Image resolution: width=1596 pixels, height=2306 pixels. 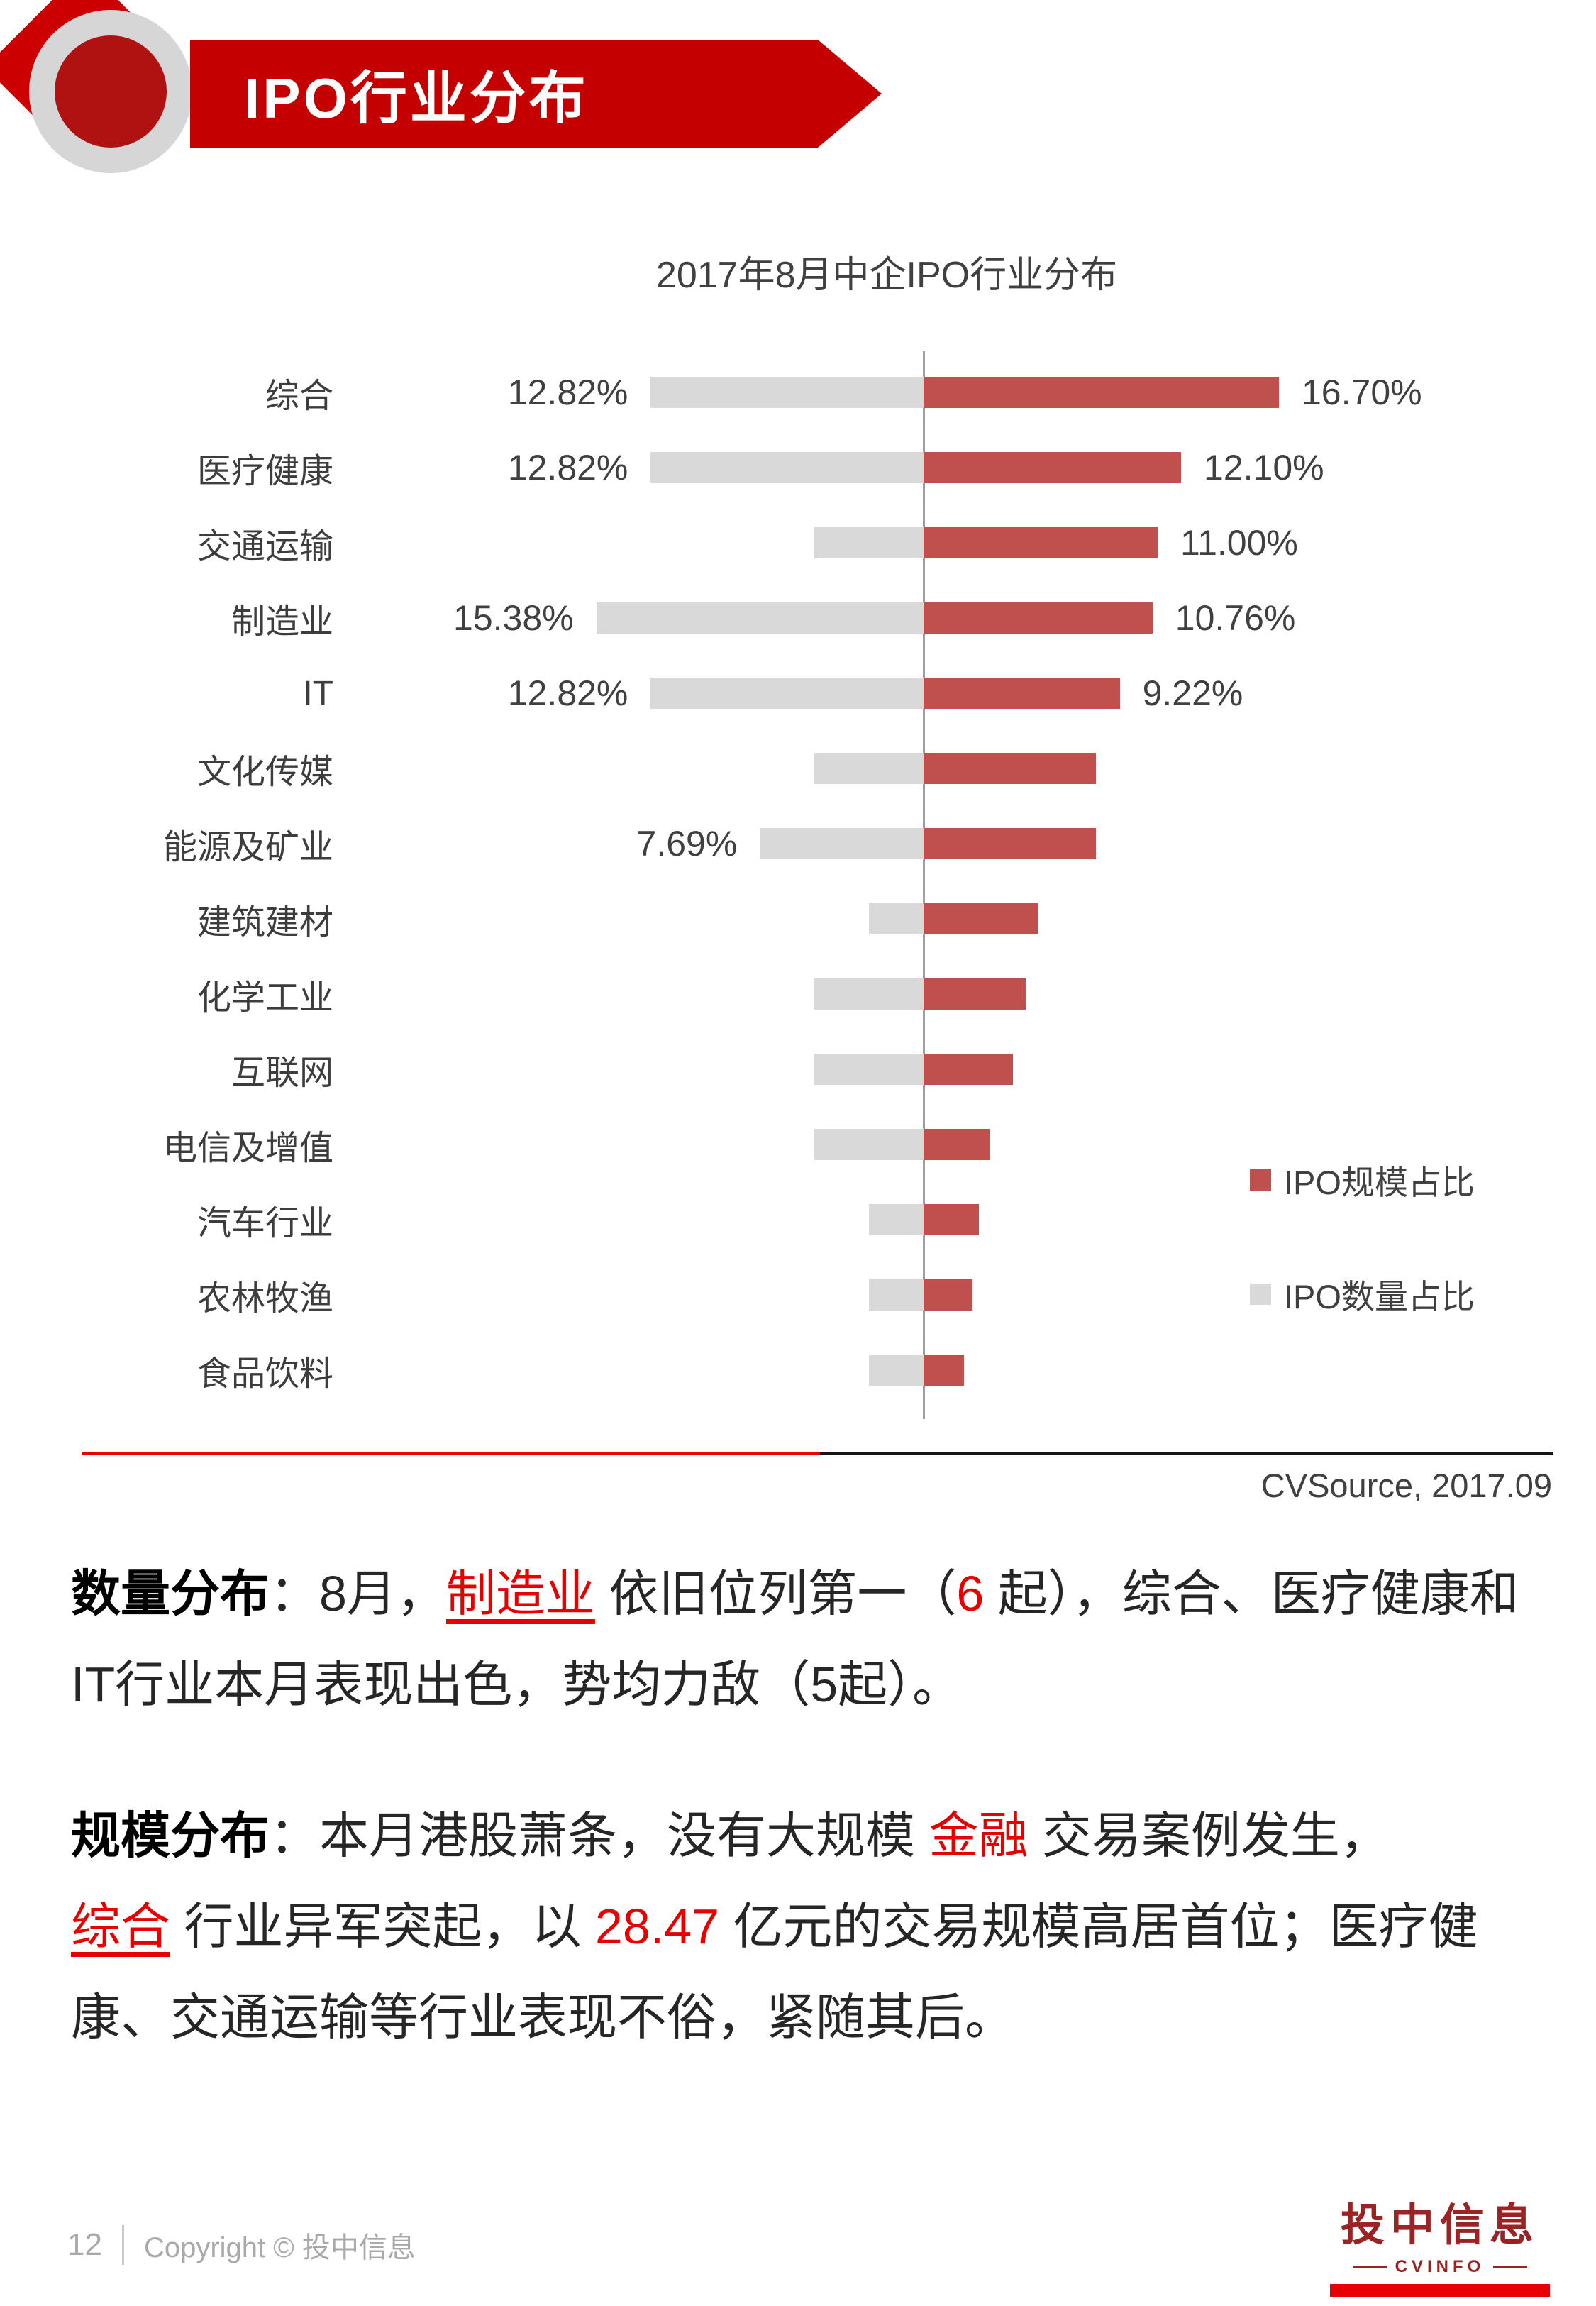 I want to click on section-banner: IPO行业分布, so click(x=536, y=94).